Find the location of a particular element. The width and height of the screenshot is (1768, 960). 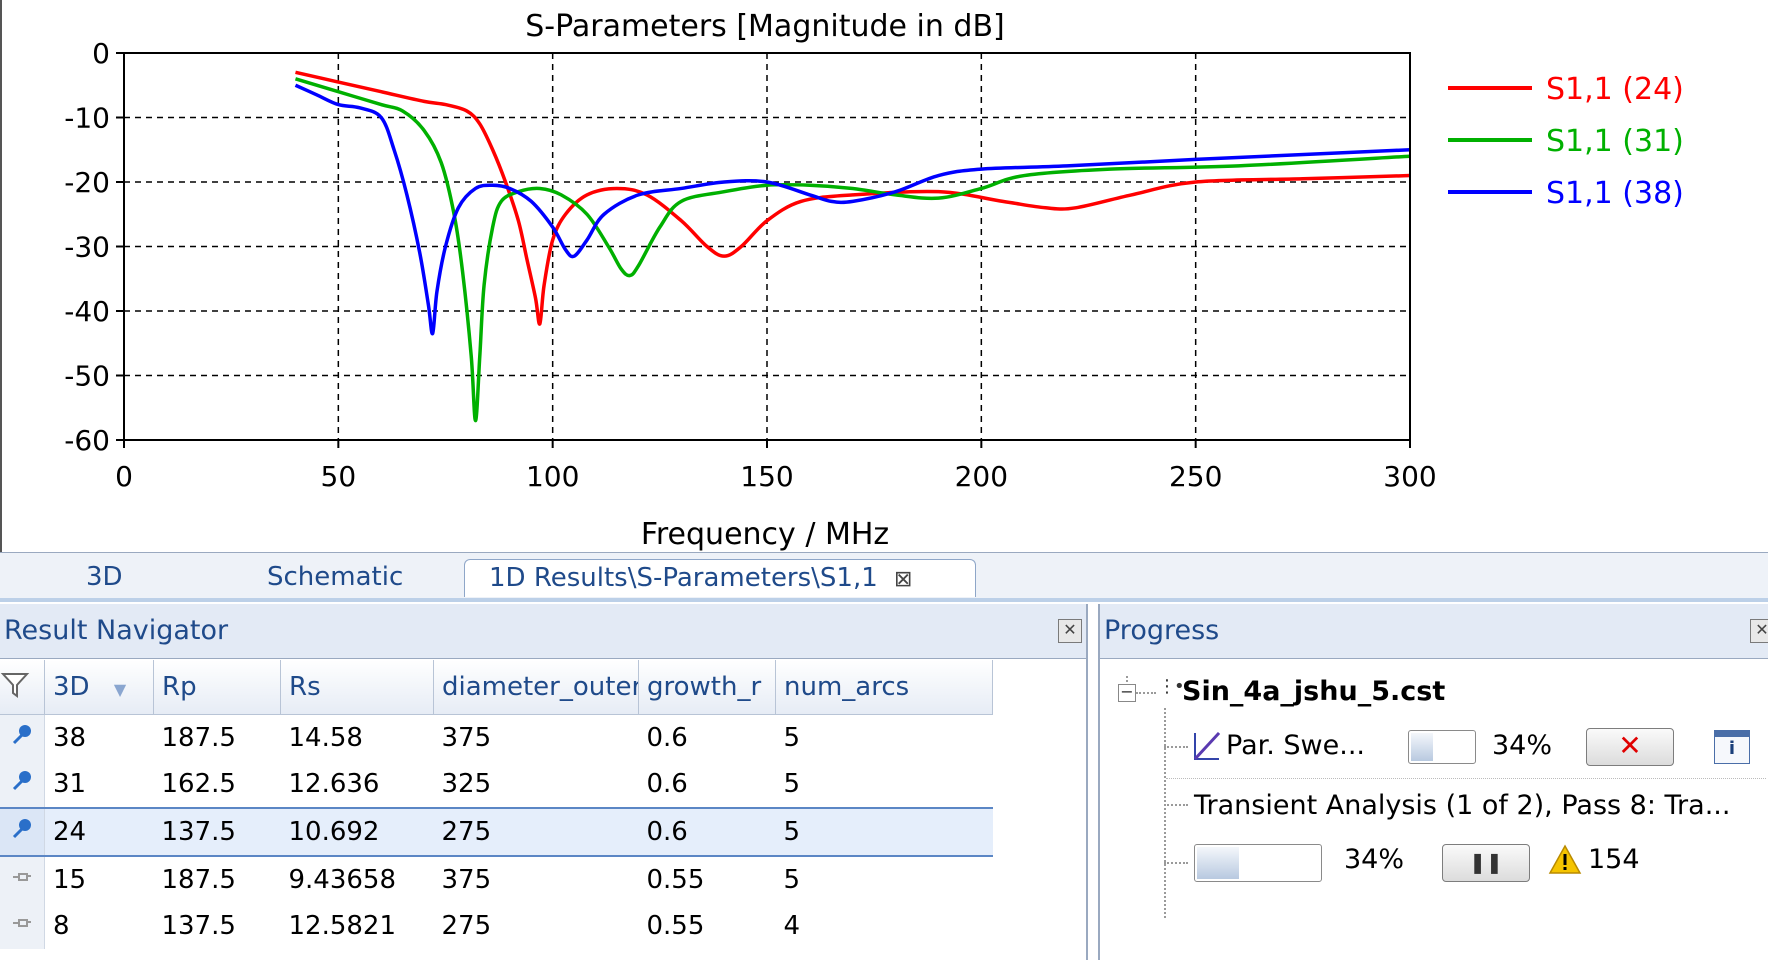

x-tick-label: 250 is located at coordinates (1195, 476).